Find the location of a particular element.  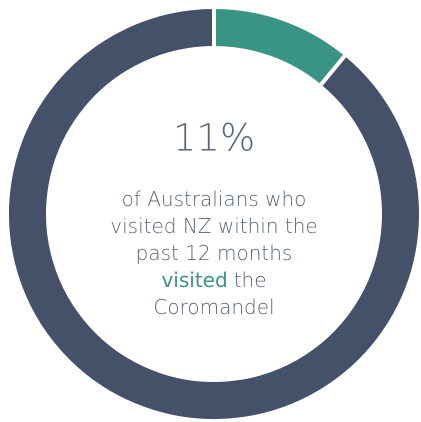

description-text: Coromandel is located at coordinates (213, 307).